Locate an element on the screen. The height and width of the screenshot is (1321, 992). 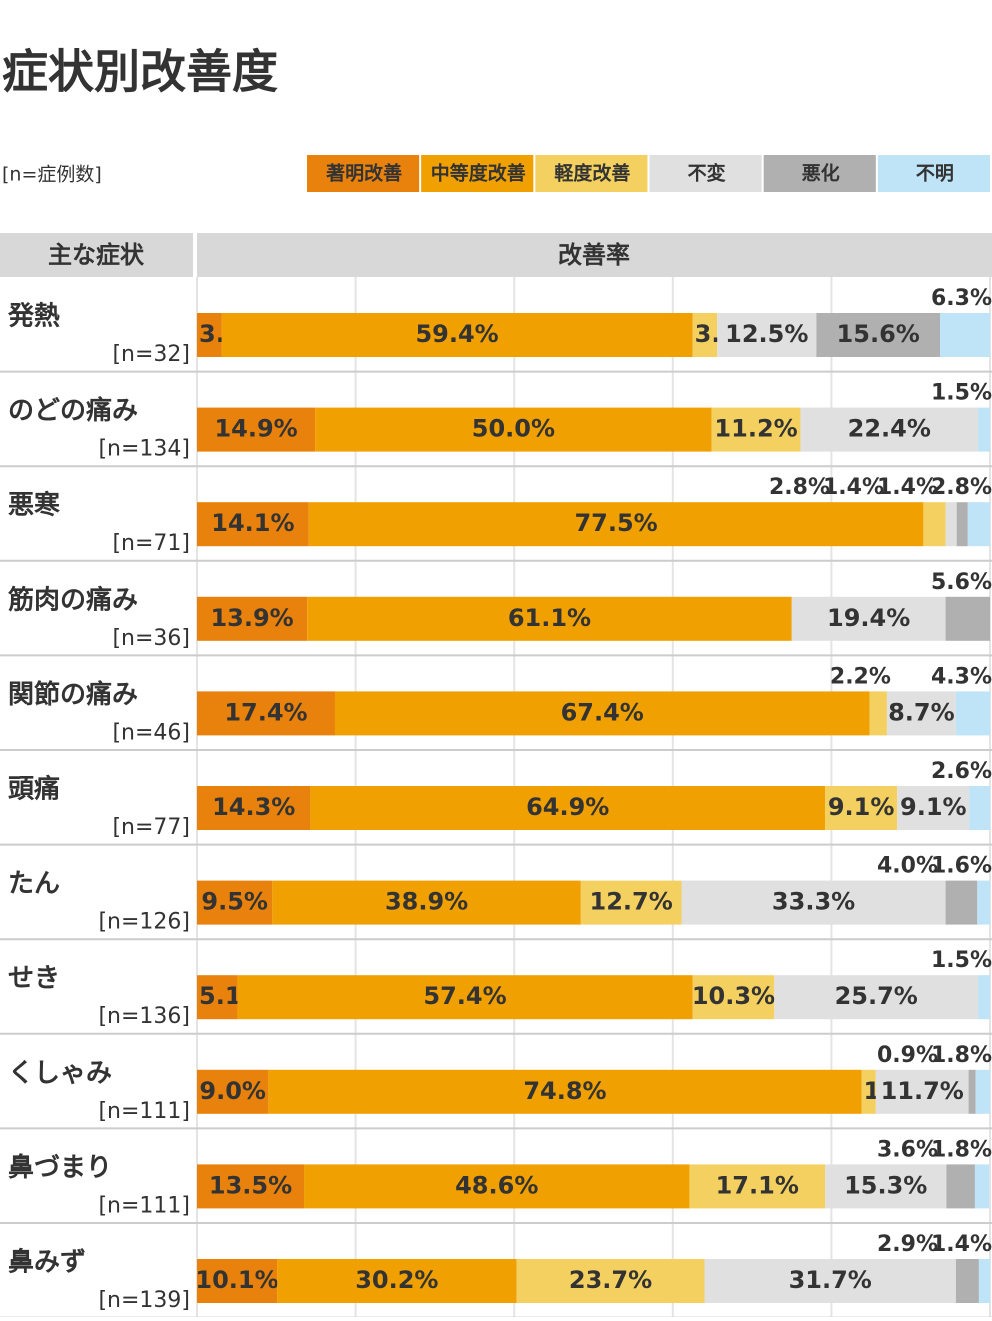
n-label: [n=139] is located at coordinates (144, 1300).